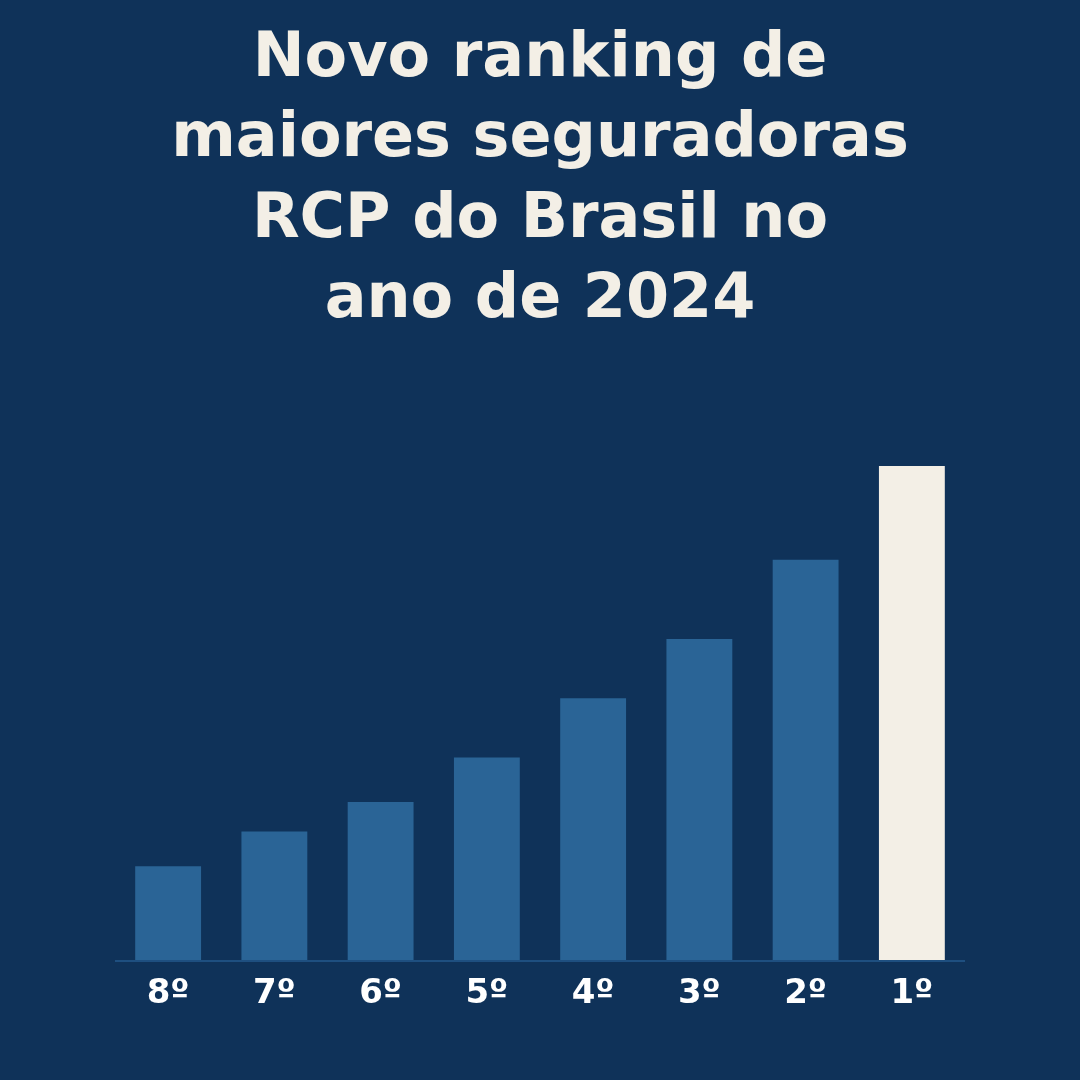 This screenshot has height=1080, width=1080. What do you see at coordinates (593, 990) in the screenshot?
I see `x-tick-label: 4º` at bounding box center [593, 990].